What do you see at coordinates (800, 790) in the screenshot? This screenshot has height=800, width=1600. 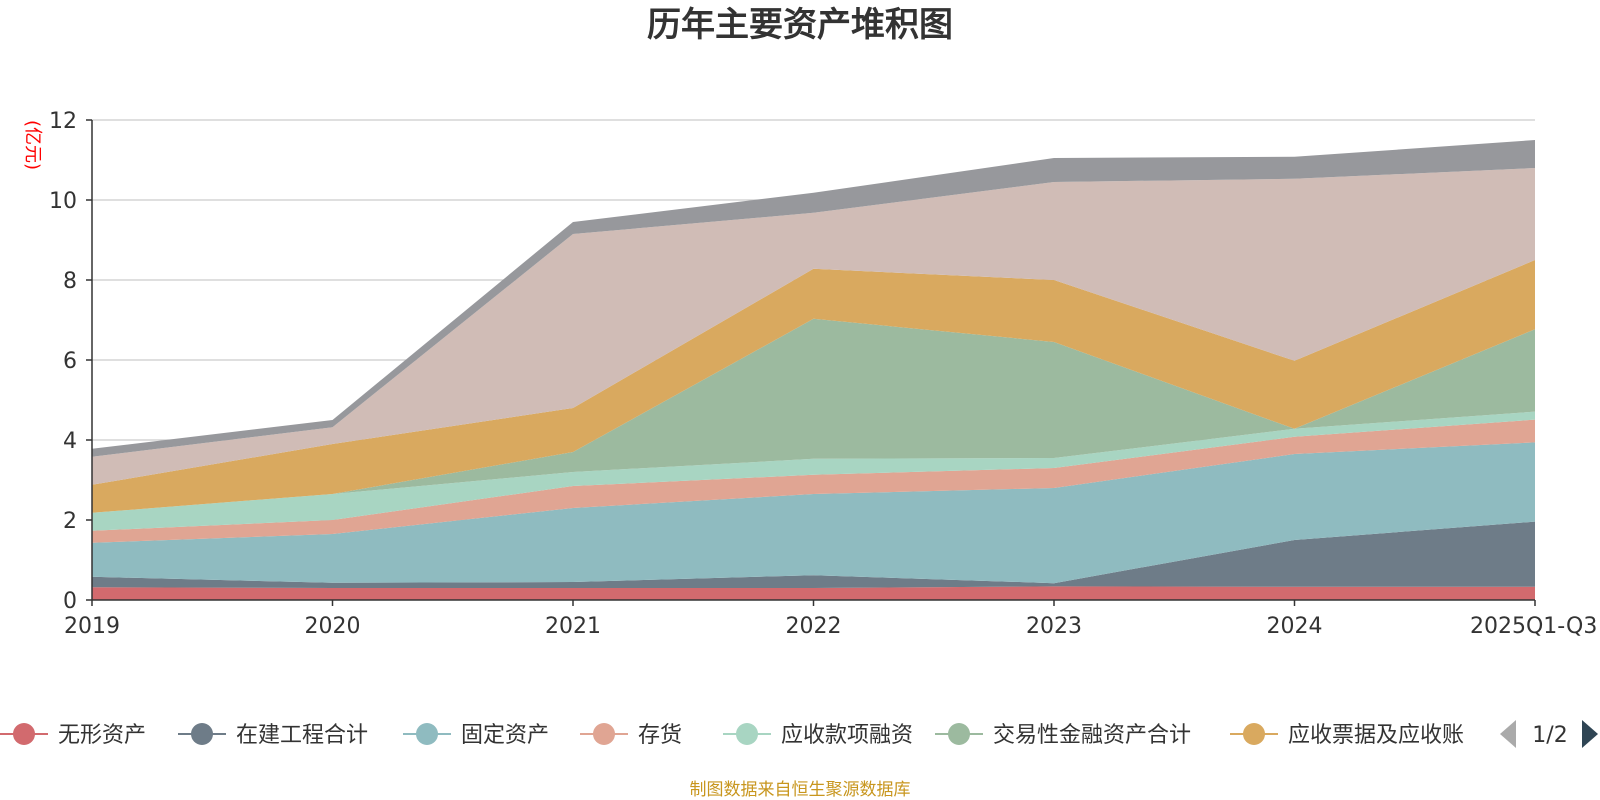 I see `source-note: 制图数据来自恒生聚源数据库` at bounding box center [800, 790].